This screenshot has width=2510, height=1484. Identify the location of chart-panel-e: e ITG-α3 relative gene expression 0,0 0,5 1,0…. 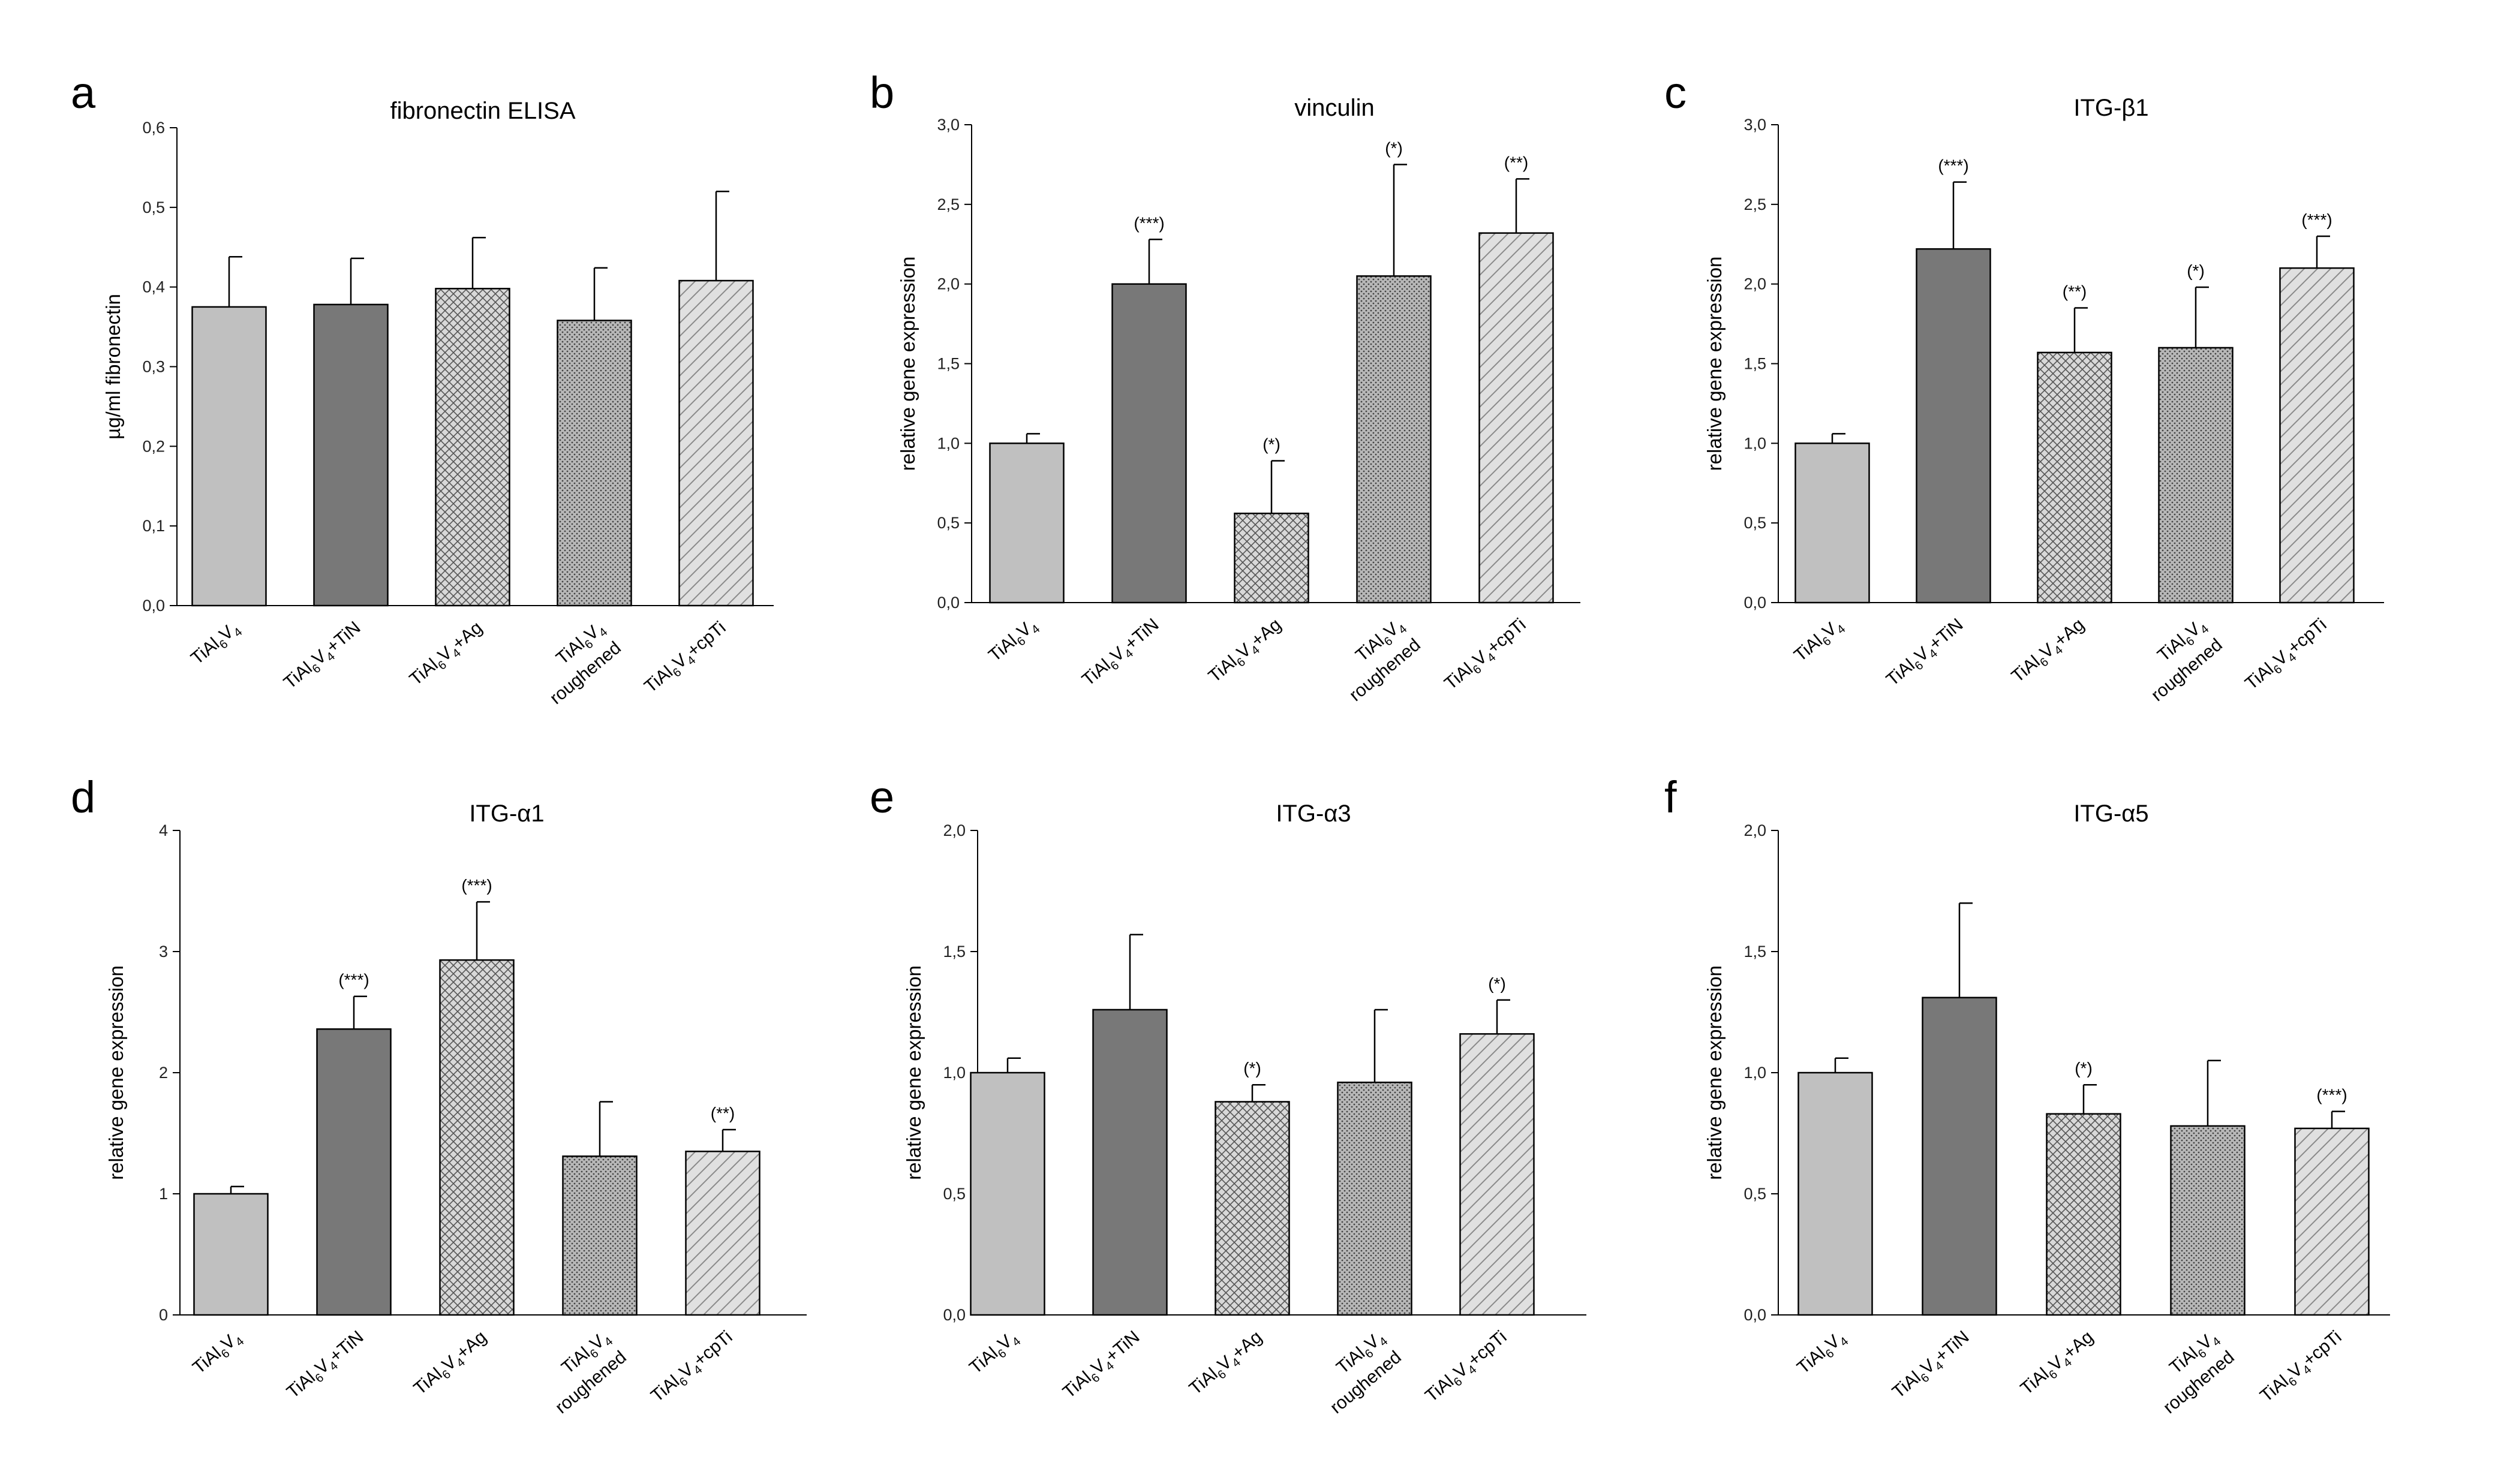
(1228, 1094).